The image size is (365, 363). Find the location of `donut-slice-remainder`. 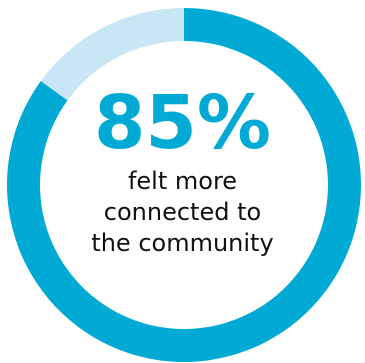

donut-slice-remainder is located at coordinates (112, 54).